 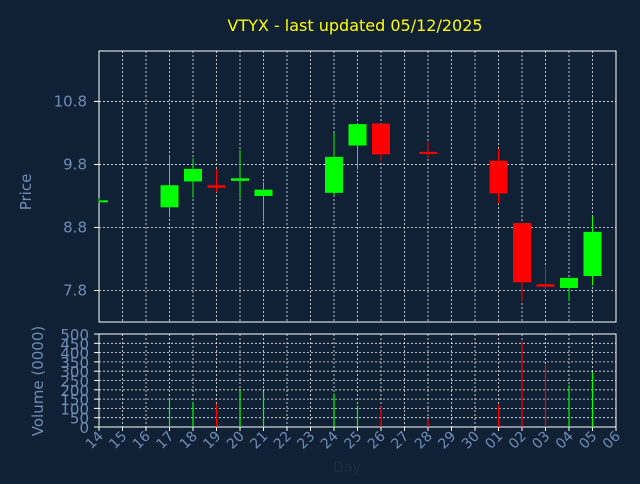 What do you see at coordinates (612, 440) in the screenshot?
I see `day-tick-label: 06` at bounding box center [612, 440].